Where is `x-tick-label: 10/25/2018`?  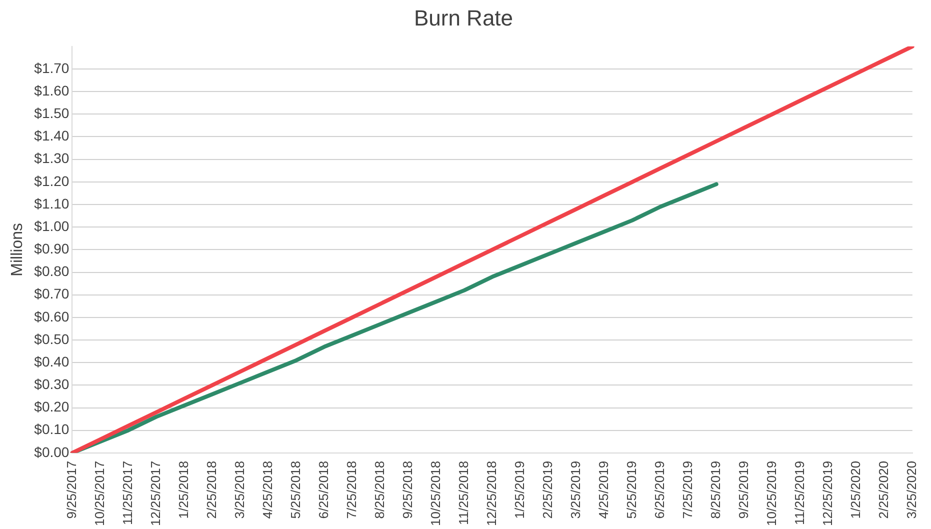
x-tick-label: 10/25/2018 is located at coordinates (435, 493).